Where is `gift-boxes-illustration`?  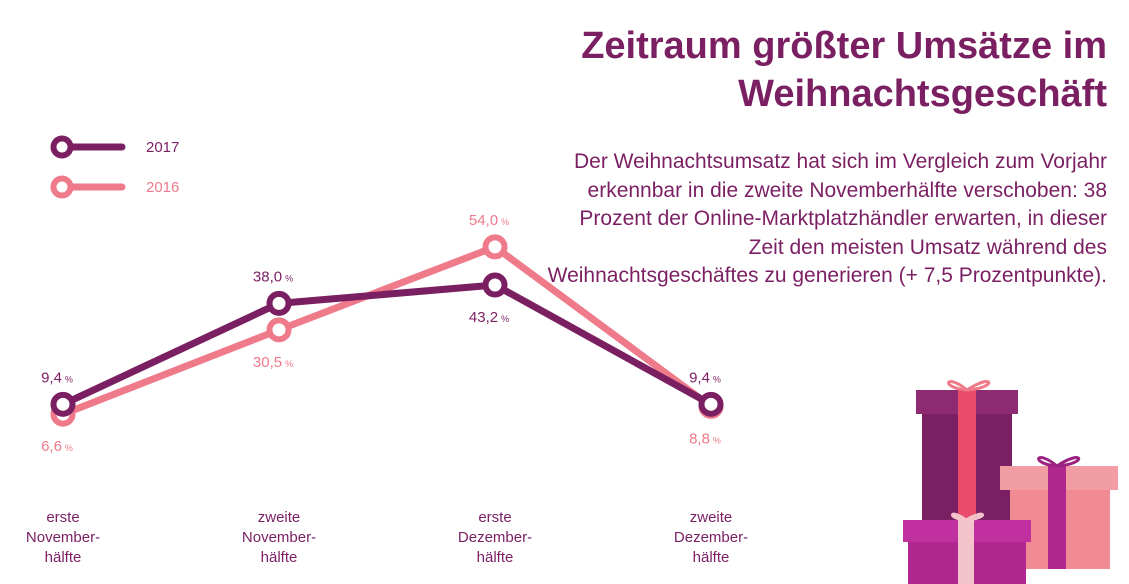
gift-boxes-illustration is located at coordinates (1010, 482).